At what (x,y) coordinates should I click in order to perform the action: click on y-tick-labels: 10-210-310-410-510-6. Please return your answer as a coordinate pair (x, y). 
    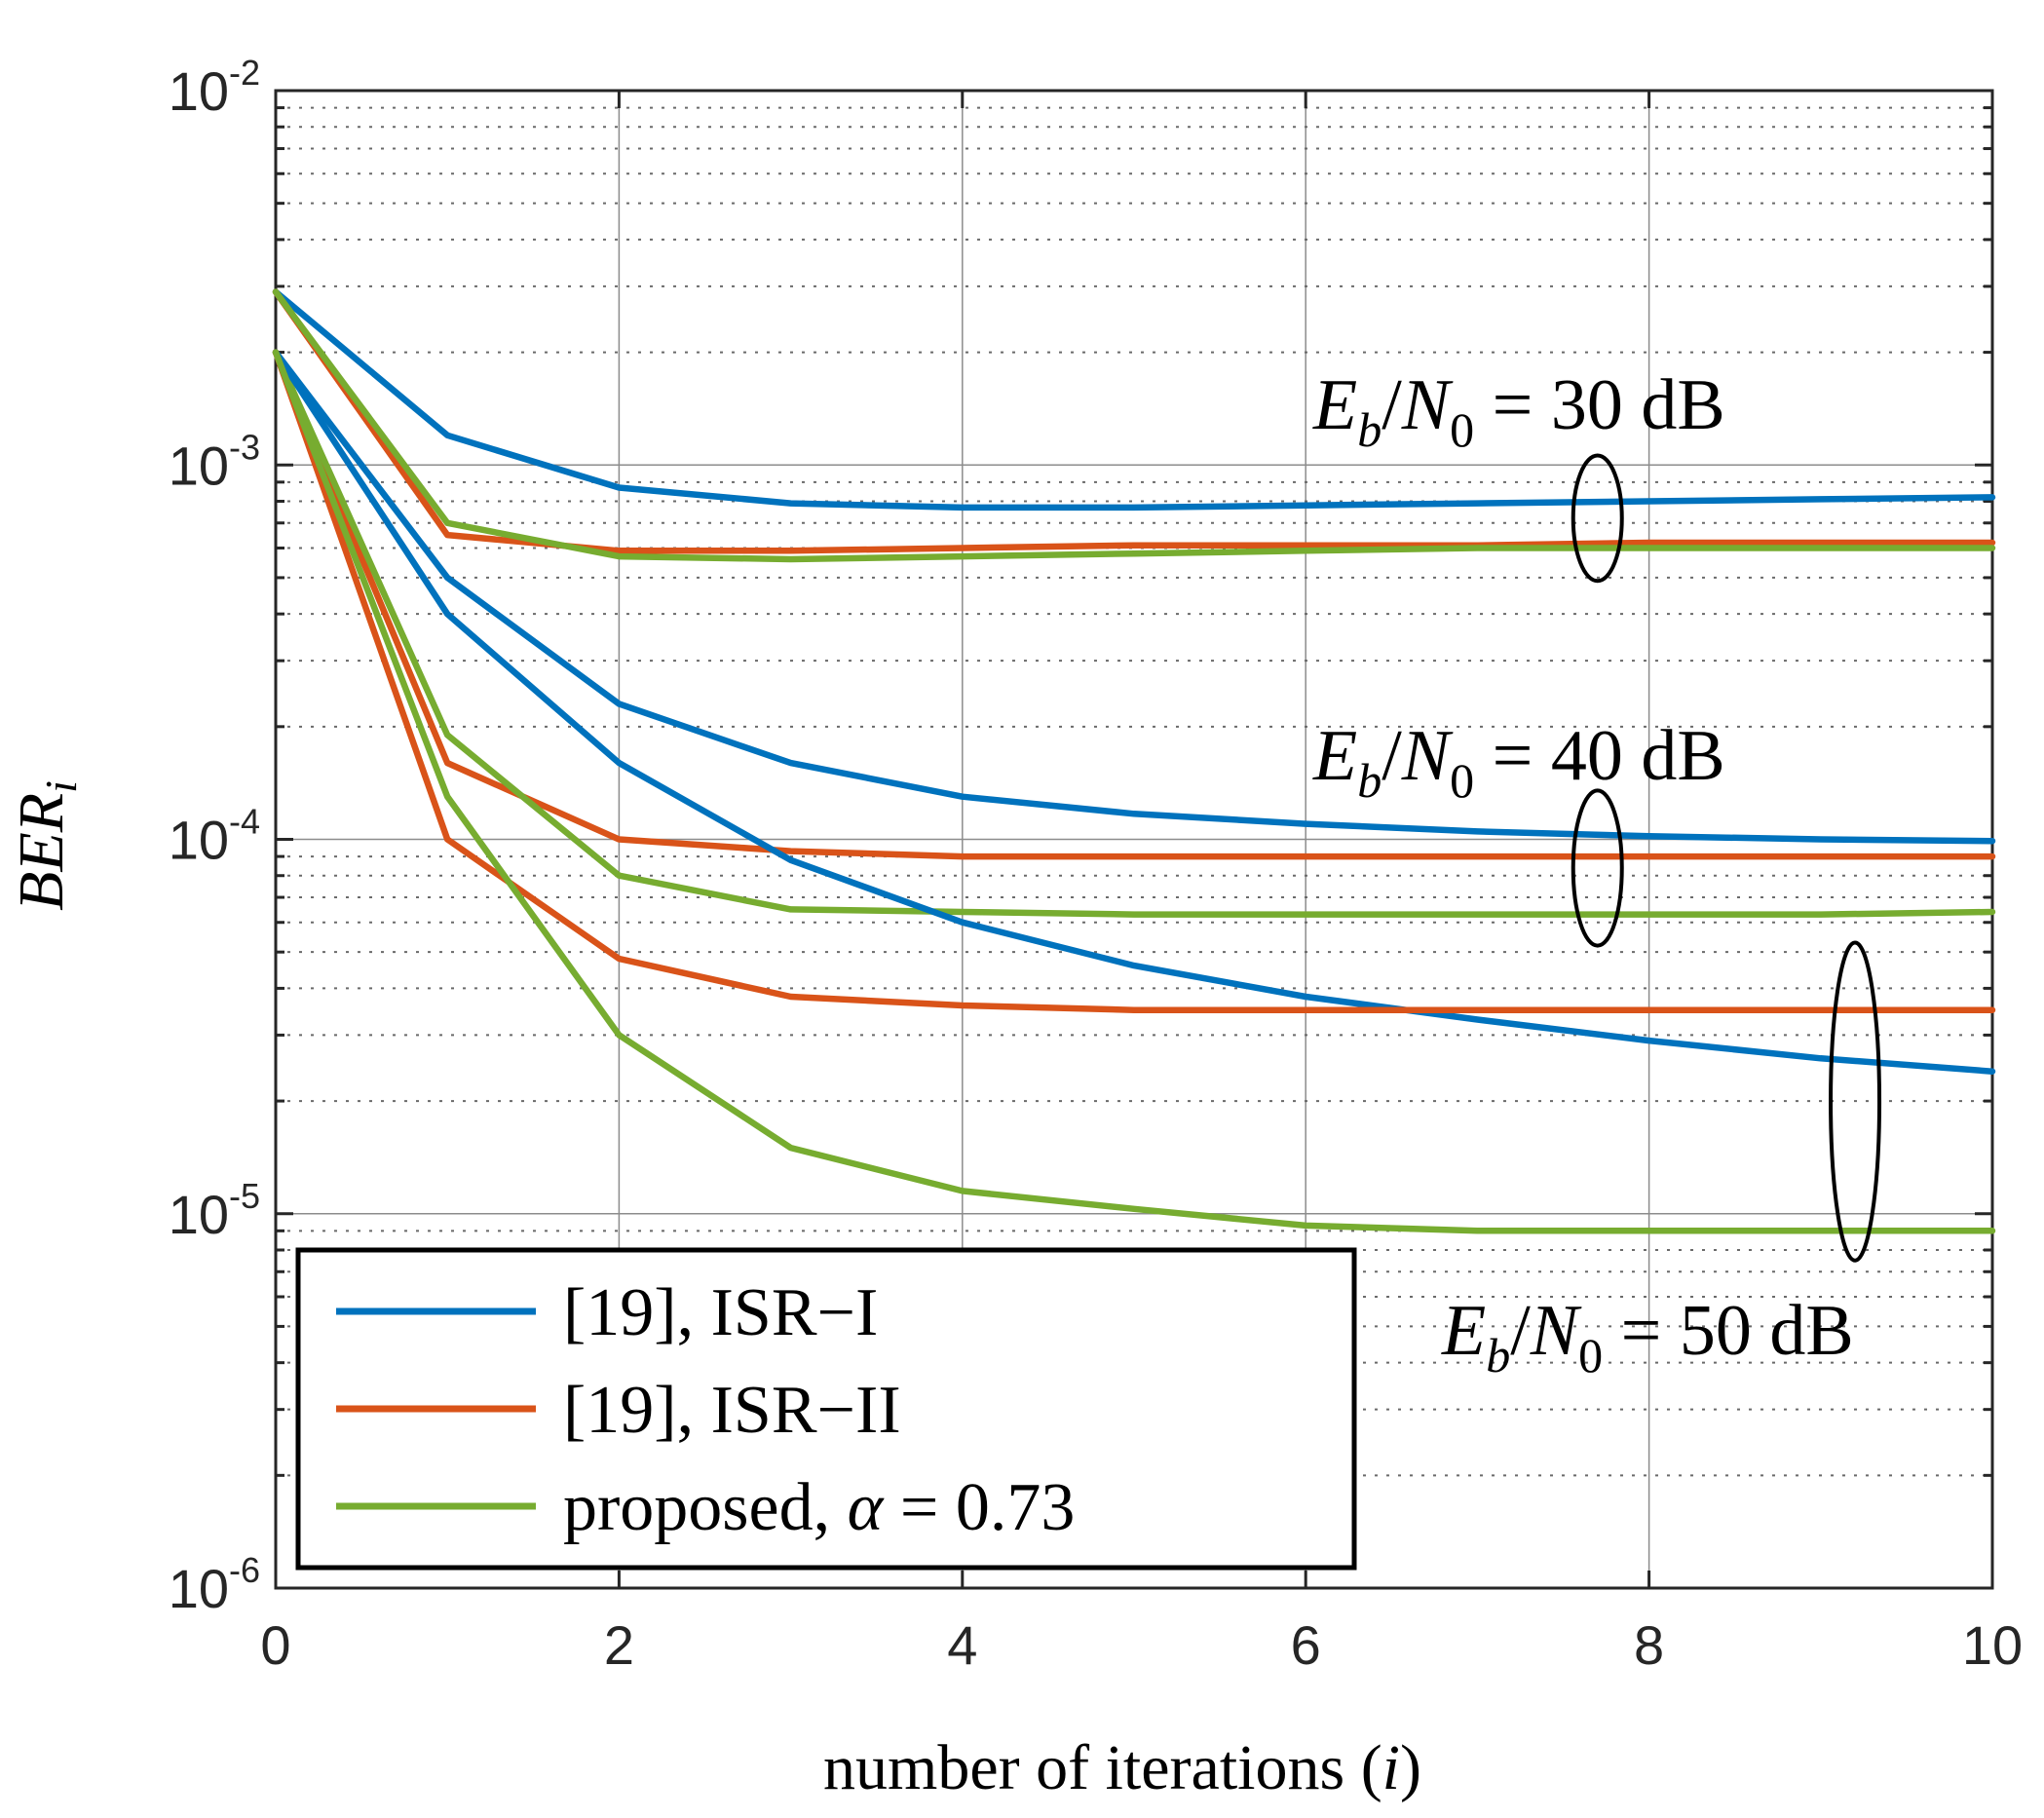
    Looking at the image, I should click on (214, 836).